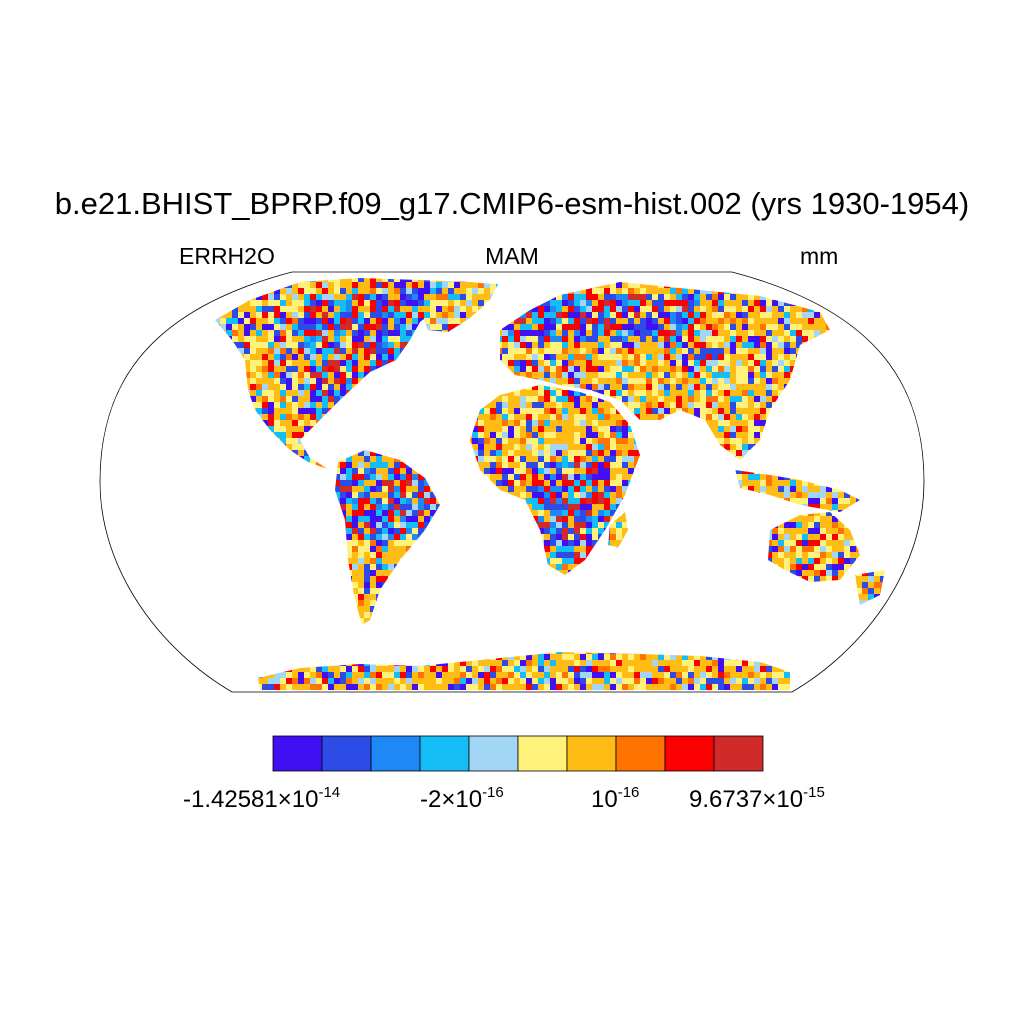 The width and height of the screenshot is (1024, 1024). I want to click on colorbar-label-2: 10-16, so click(615, 799).